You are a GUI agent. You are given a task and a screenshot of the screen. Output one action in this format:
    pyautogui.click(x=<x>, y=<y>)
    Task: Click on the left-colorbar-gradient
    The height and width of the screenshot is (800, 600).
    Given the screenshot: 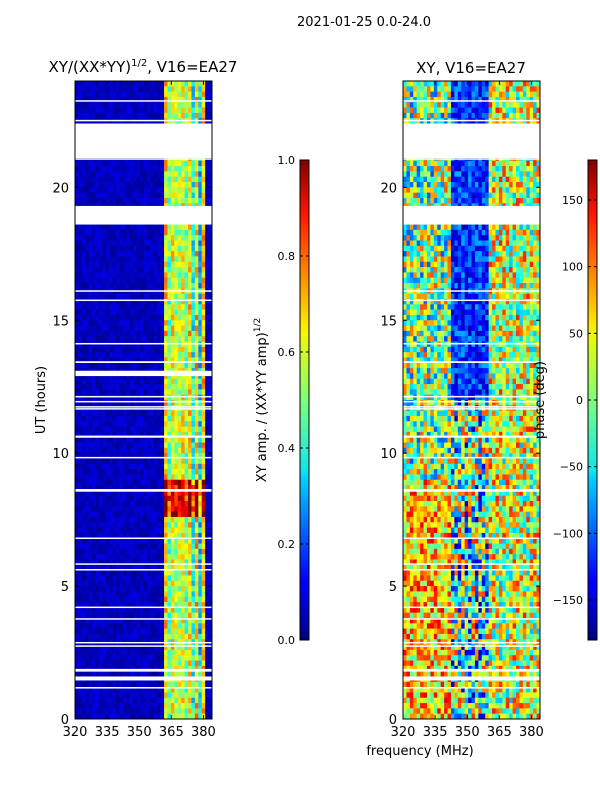 What is the action you would take?
    pyautogui.click(x=304, y=400)
    